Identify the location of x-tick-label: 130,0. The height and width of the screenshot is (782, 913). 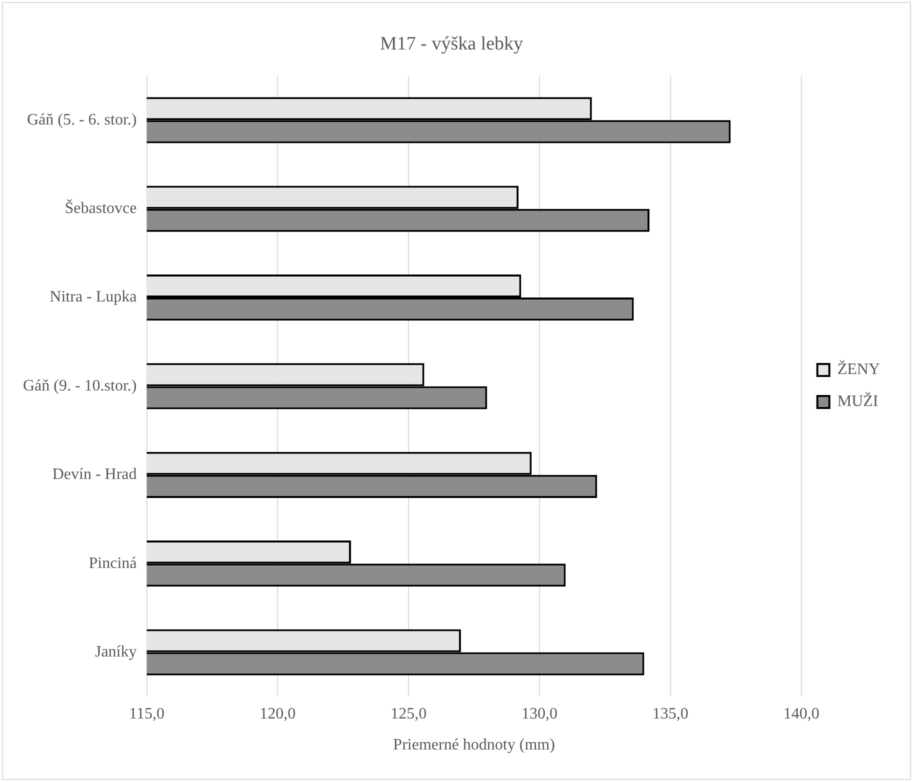
(540, 713).